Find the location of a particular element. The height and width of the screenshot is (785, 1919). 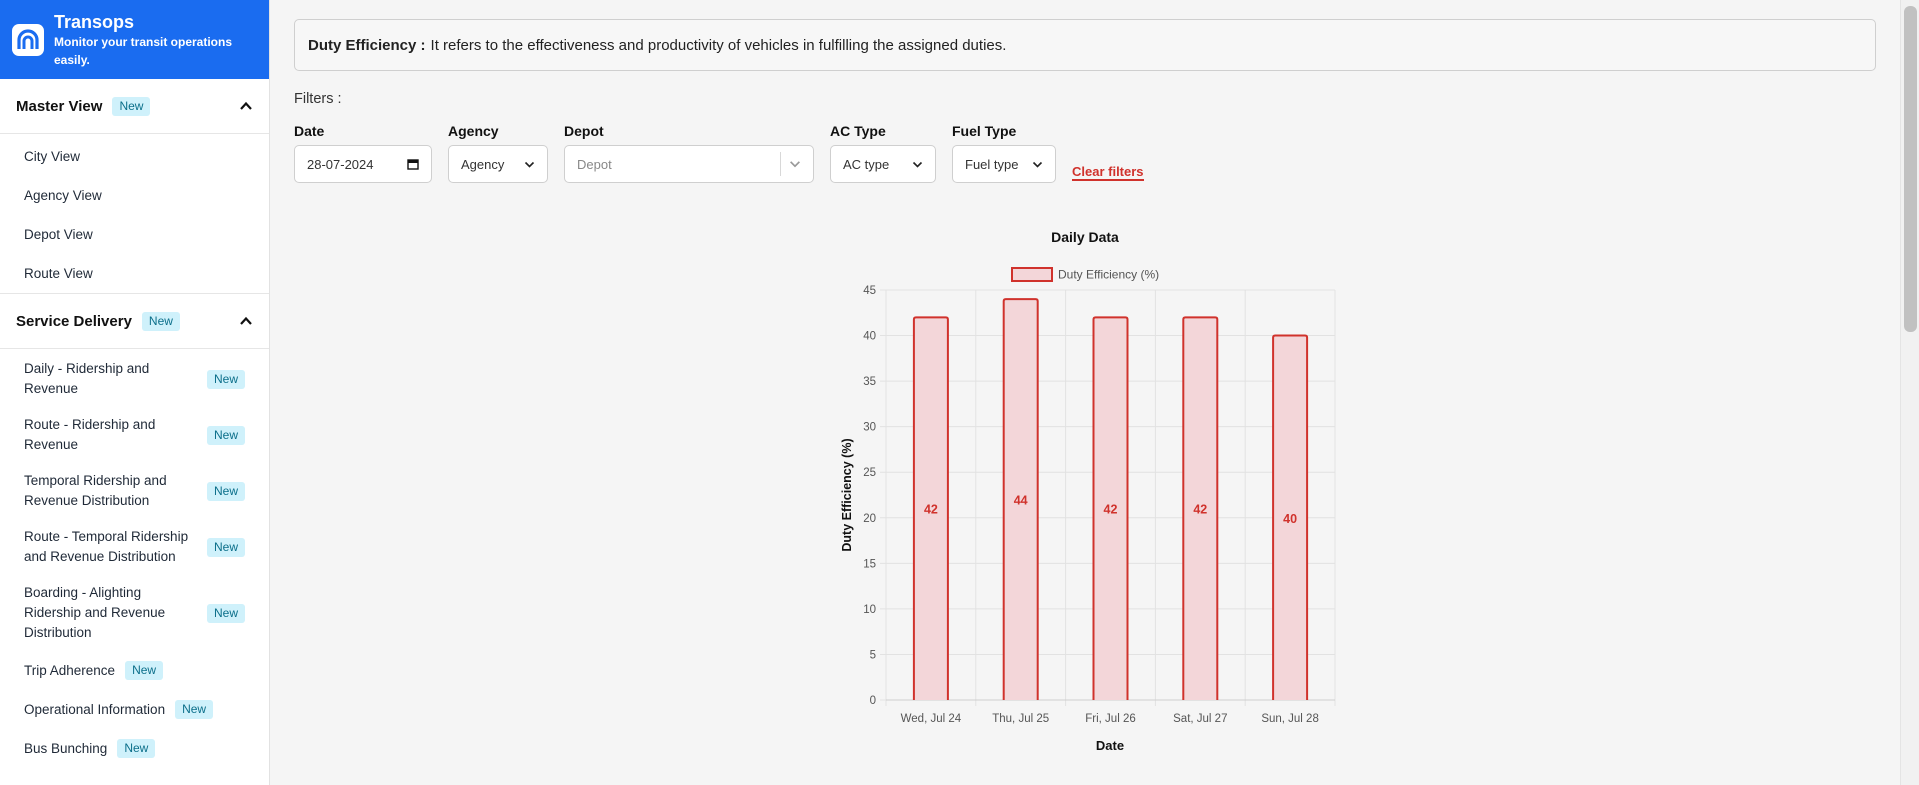

date-input: 28-07-2024 is located at coordinates (363, 164).